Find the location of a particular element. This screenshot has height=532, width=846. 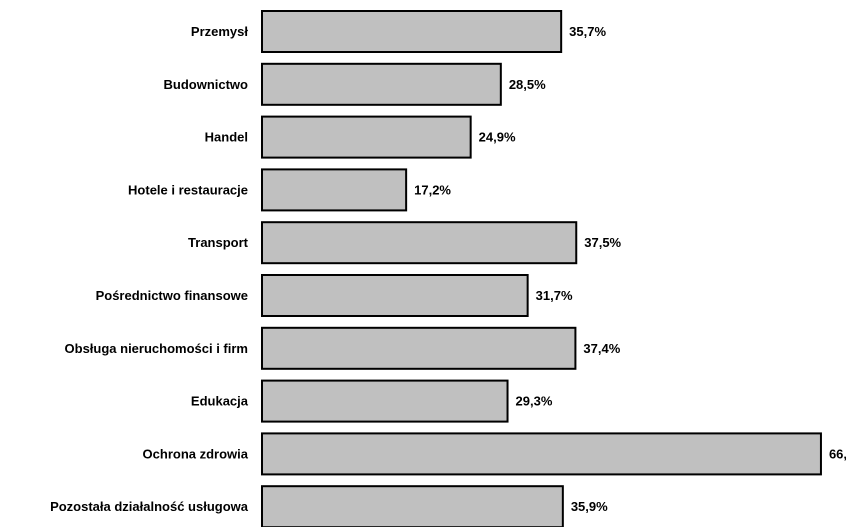

value-label: 28,5% is located at coordinates (527, 84).